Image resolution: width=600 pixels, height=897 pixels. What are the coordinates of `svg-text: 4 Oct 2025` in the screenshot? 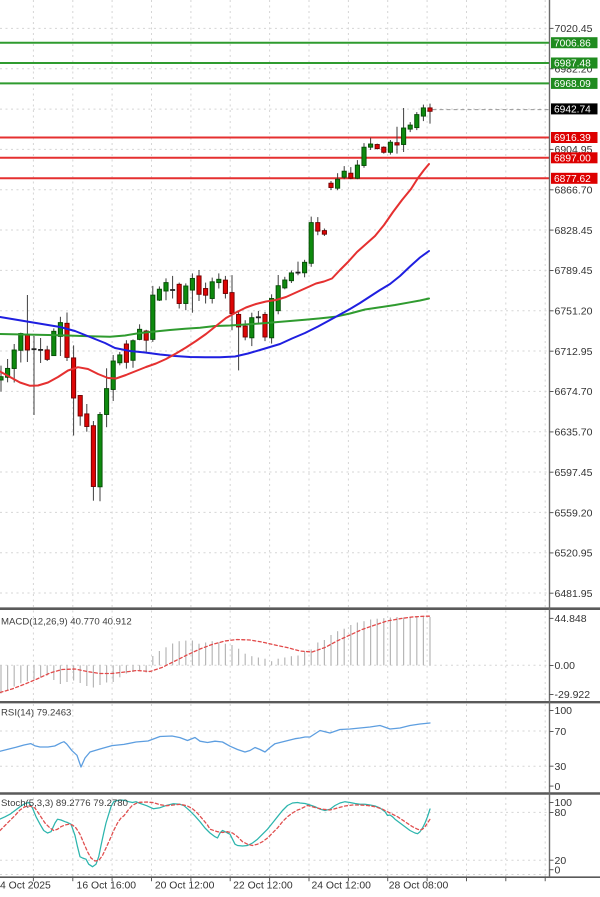 It's located at (25, 886).